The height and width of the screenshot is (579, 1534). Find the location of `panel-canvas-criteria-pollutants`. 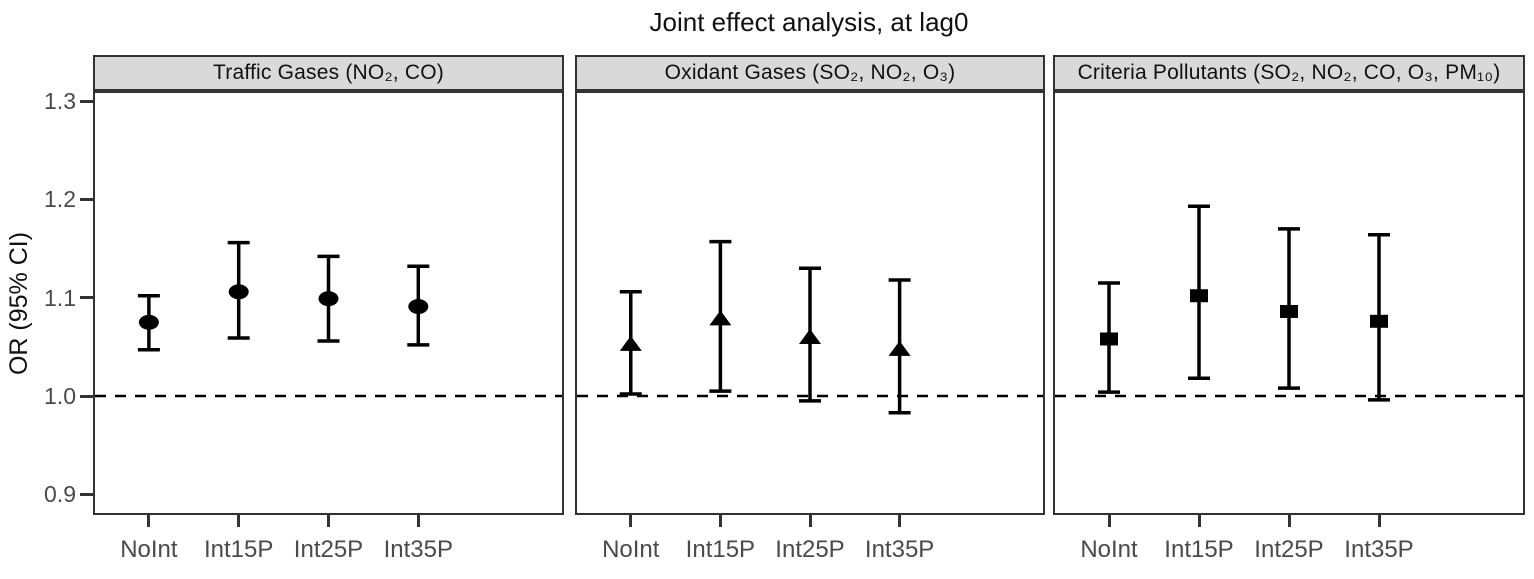

panel-canvas-criteria-pollutants is located at coordinates (1289, 303).